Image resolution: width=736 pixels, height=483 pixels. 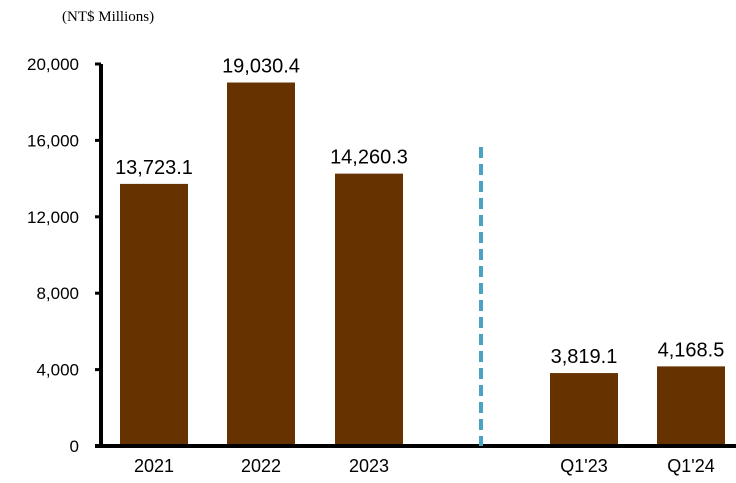 I want to click on y-tick-label-1: 4,000, so click(x=57, y=370).